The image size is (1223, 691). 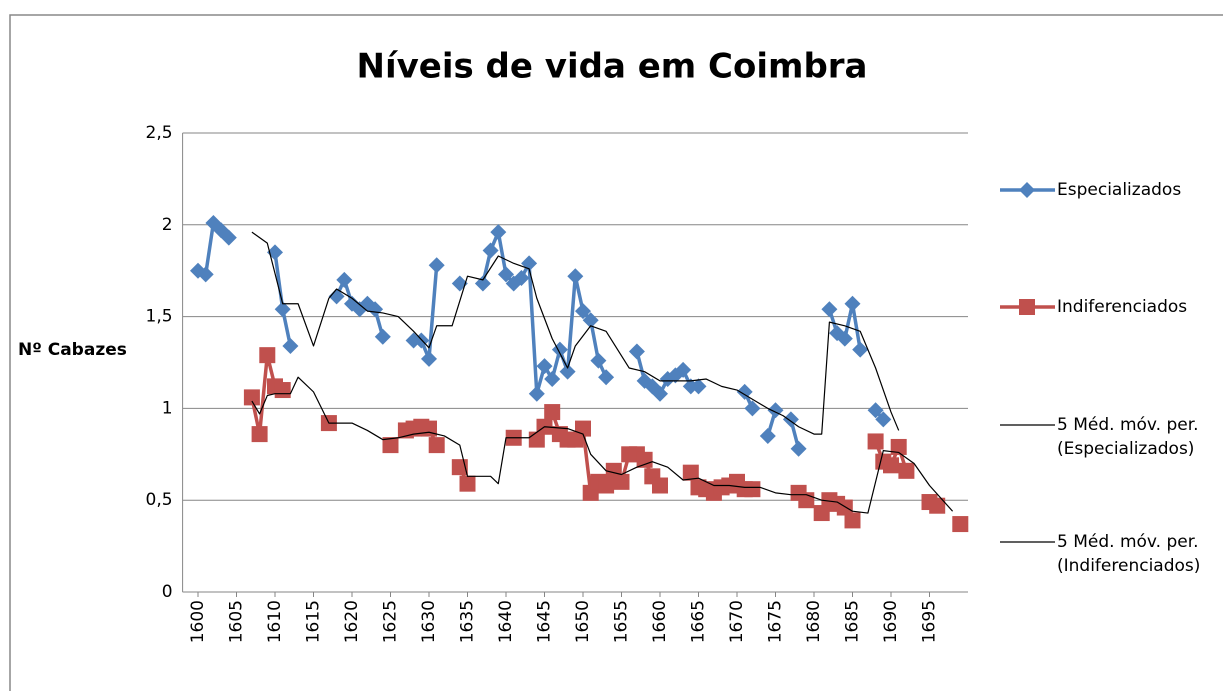 I want to click on y-axis-label: Nº Cabazes, so click(x=72, y=350).